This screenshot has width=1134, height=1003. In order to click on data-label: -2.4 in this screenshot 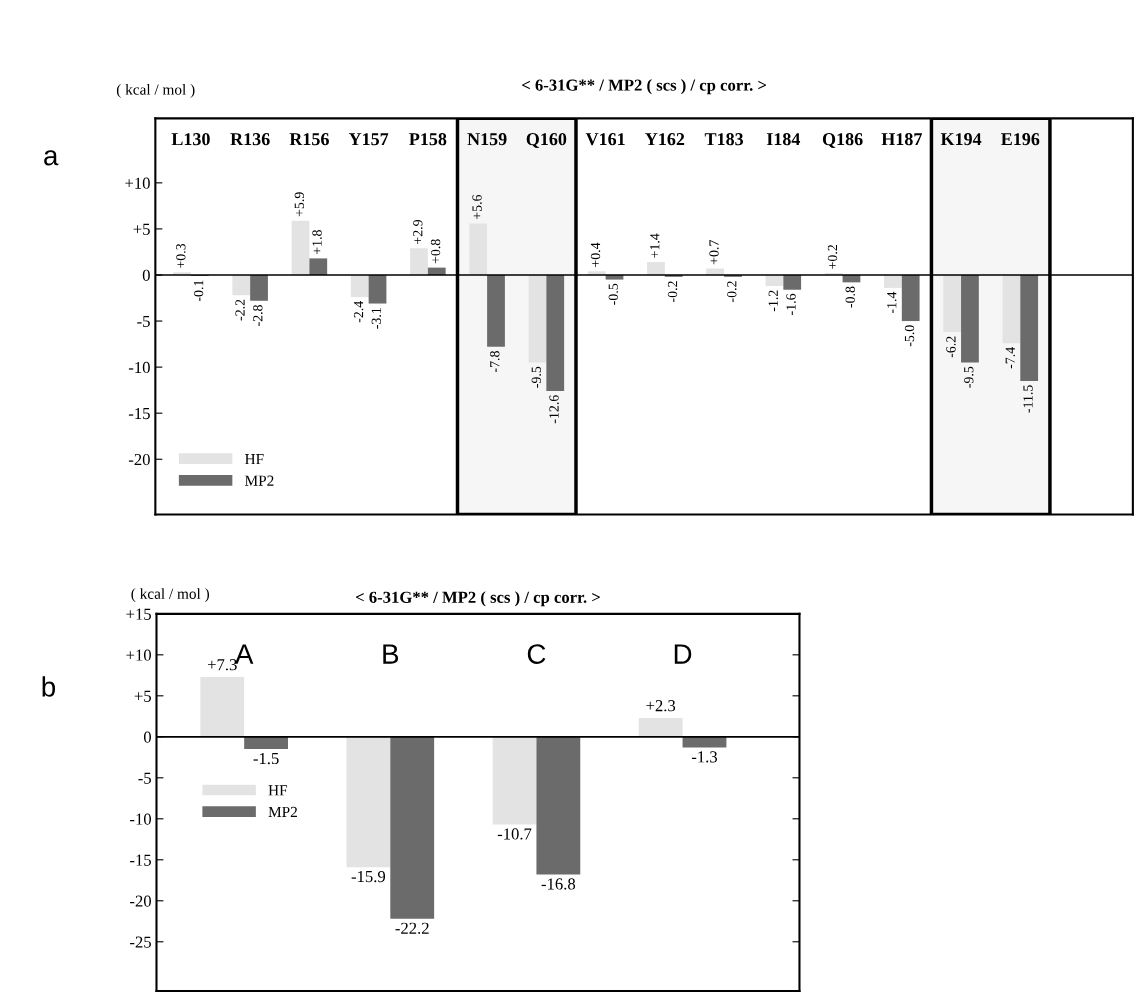, I will do `click(358, 312)`.